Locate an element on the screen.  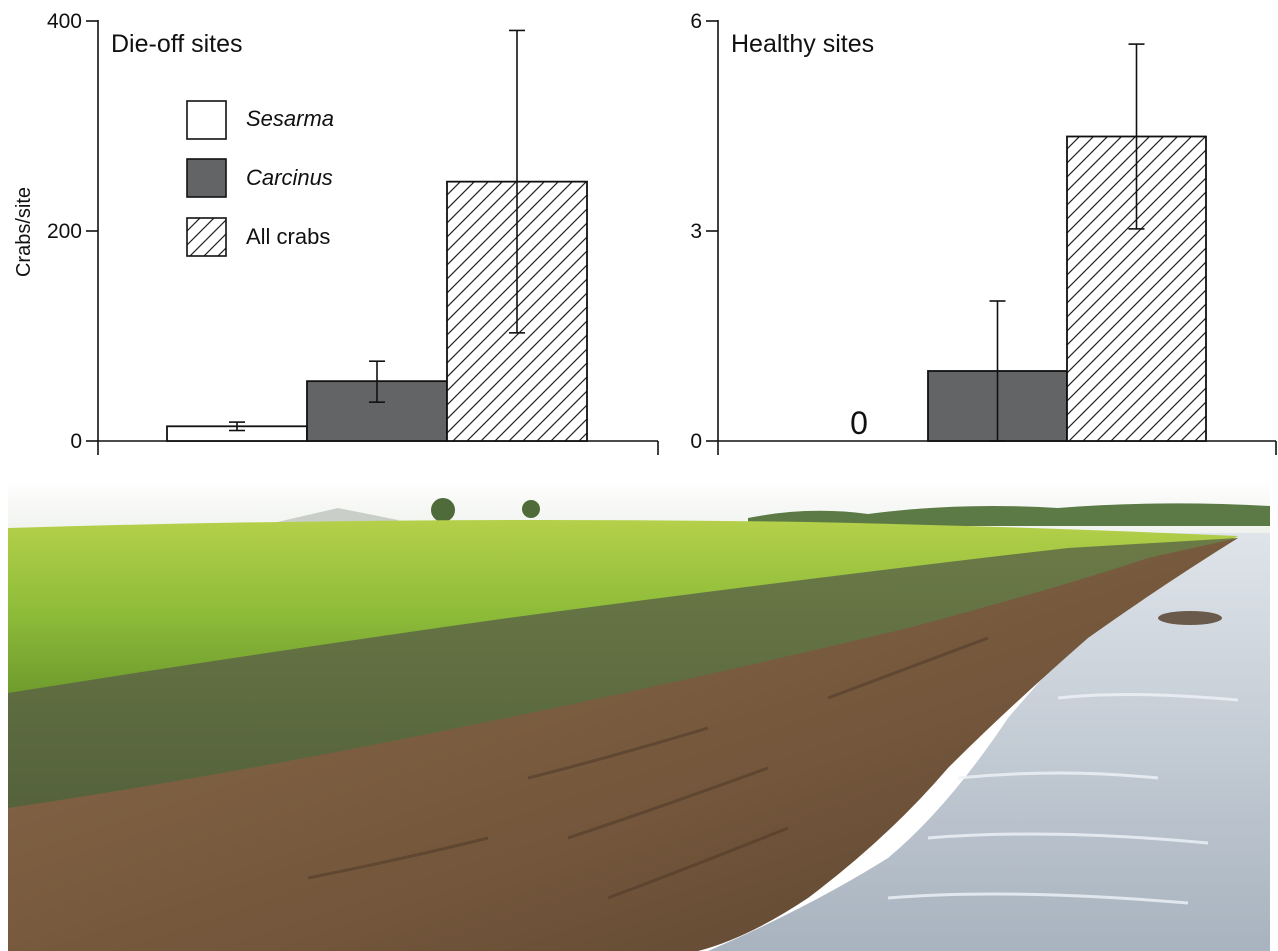
legend-label-all-crabs: All crabs is located at coordinates (288, 236).